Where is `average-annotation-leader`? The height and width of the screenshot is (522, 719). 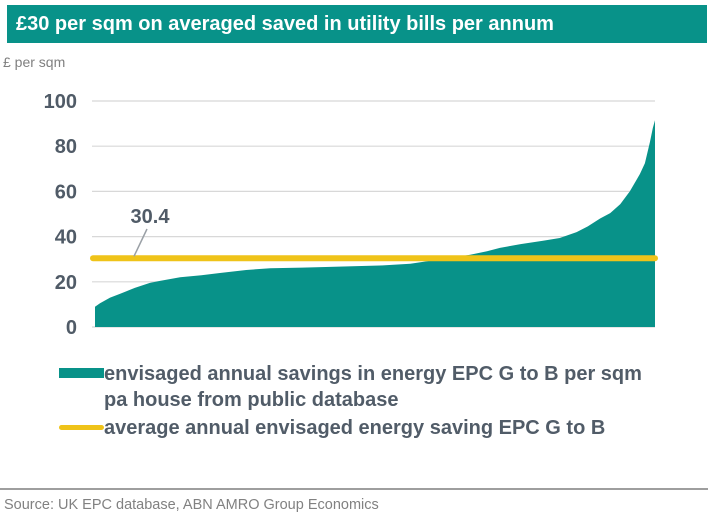
average-annotation-leader is located at coordinates (140, 242).